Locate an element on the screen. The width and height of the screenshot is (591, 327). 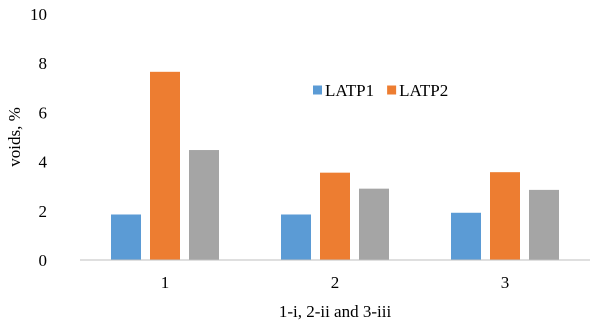
legend-swatch-LATP1 is located at coordinates (317, 90).